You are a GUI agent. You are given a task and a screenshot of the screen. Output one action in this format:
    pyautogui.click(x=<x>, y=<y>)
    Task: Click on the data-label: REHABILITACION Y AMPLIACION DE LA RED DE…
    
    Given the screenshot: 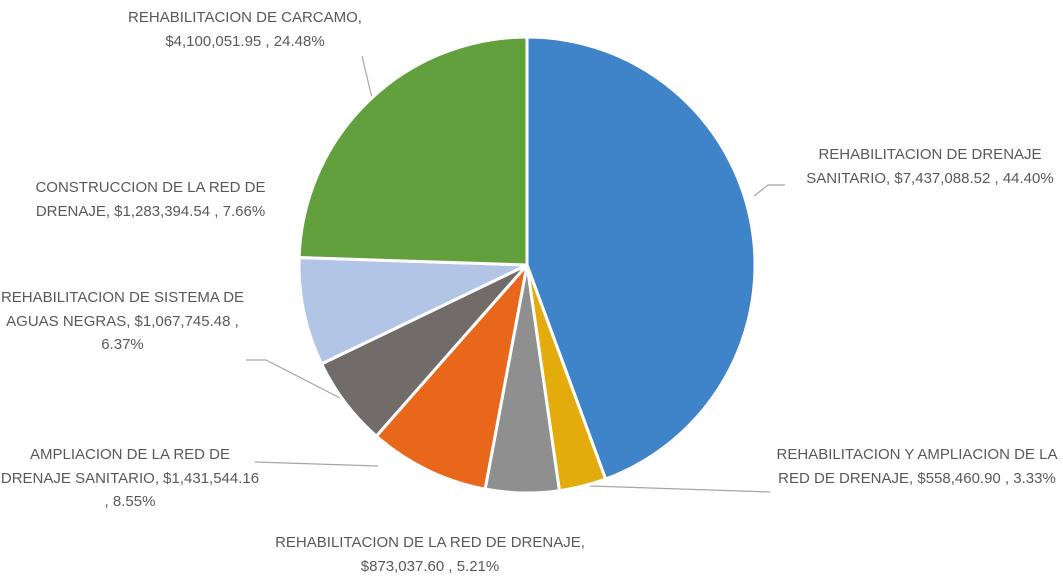 What is the action you would take?
    pyautogui.click(x=917, y=466)
    